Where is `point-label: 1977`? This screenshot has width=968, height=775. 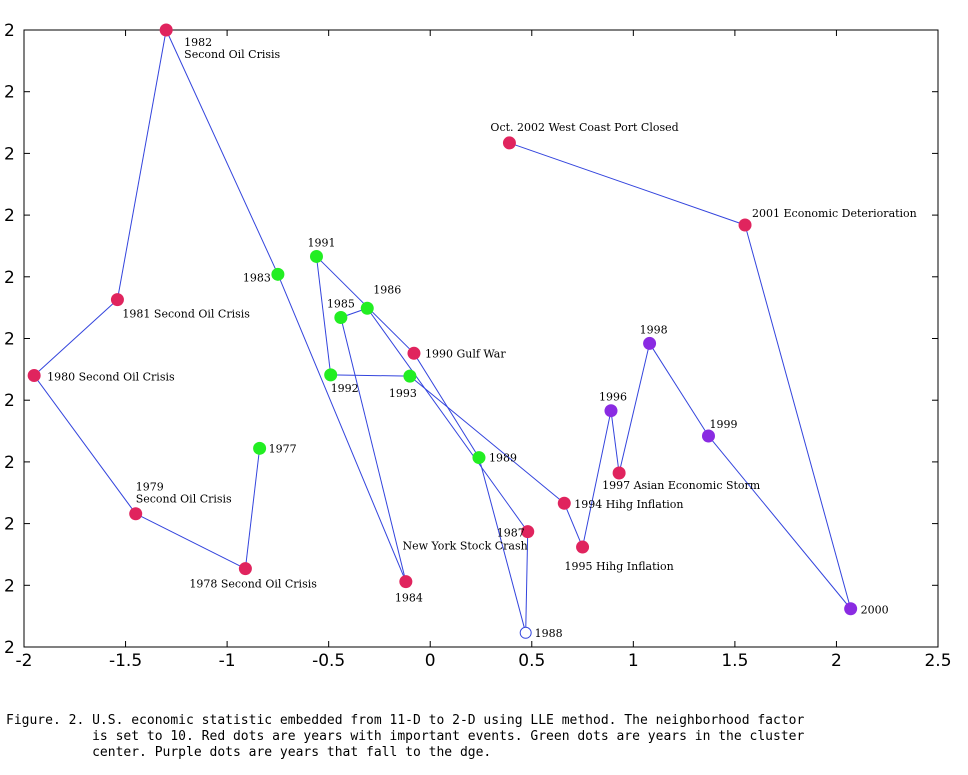
point-label: 1977 is located at coordinates (283, 448).